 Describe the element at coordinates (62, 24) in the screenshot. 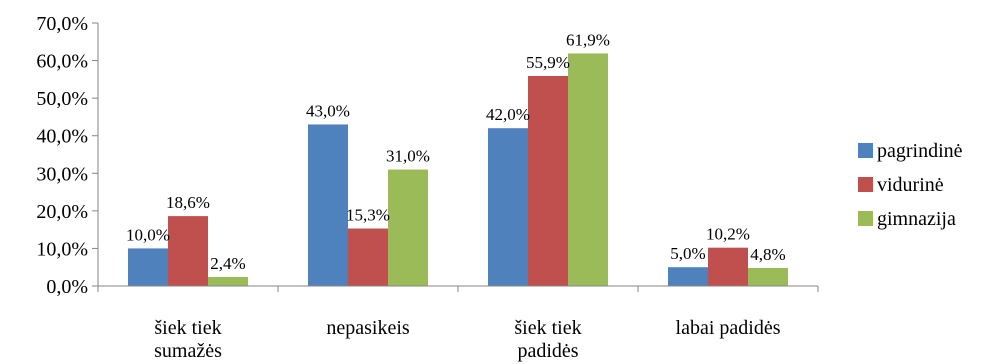

I see `y-tick-label: 70,0%` at that location.